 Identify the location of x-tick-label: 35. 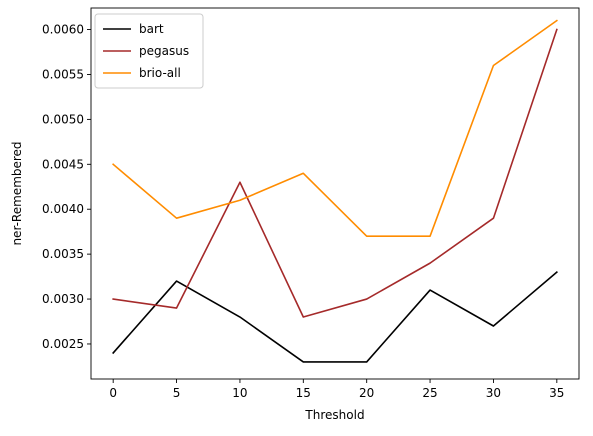
(556, 393).